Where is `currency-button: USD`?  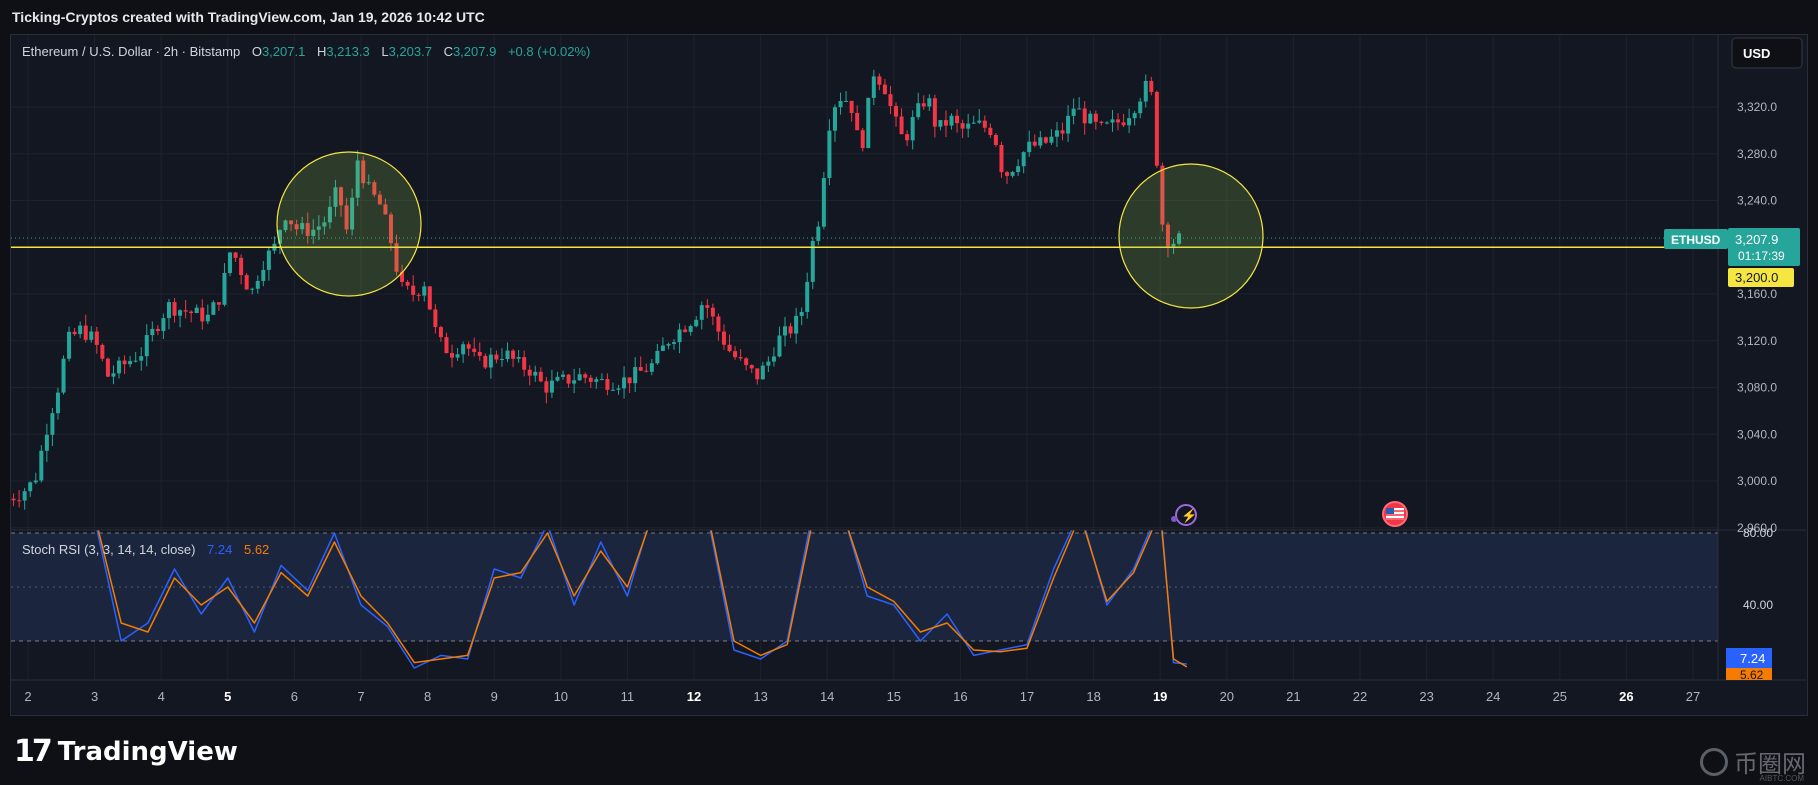
currency-button: USD is located at coordinates (1767, 53).